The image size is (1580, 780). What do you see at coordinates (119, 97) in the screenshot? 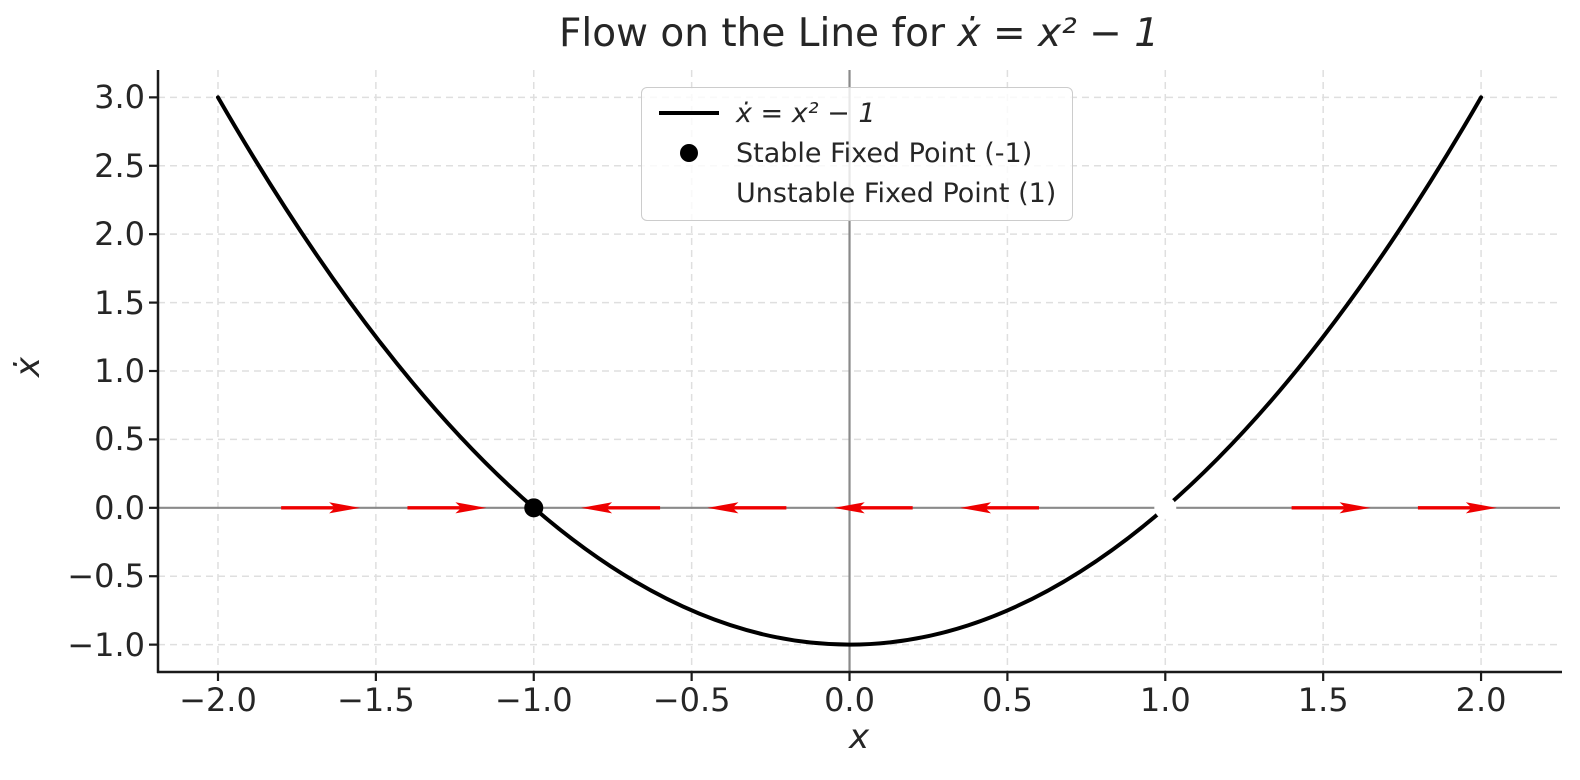
I see `y-tick-label: 3.0` at bounding box center [119, 97].